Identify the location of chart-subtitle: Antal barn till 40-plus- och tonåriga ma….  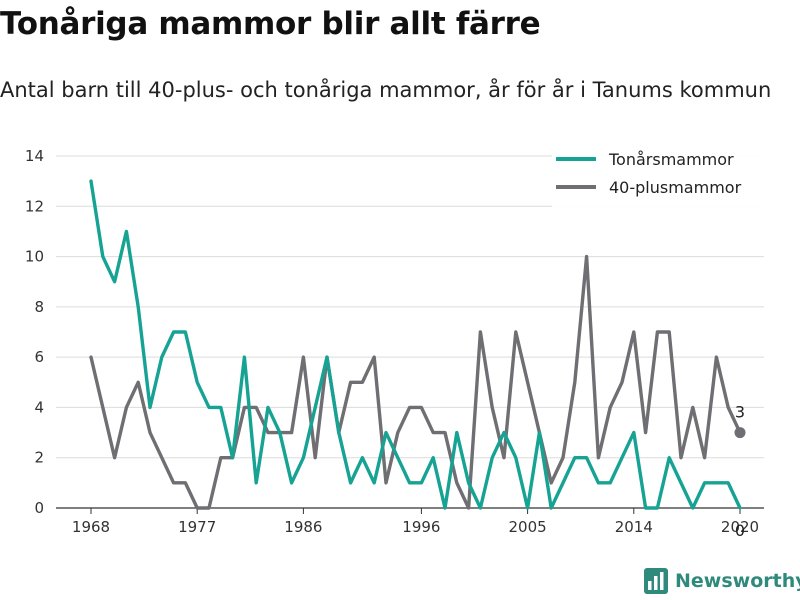
(386, 90).